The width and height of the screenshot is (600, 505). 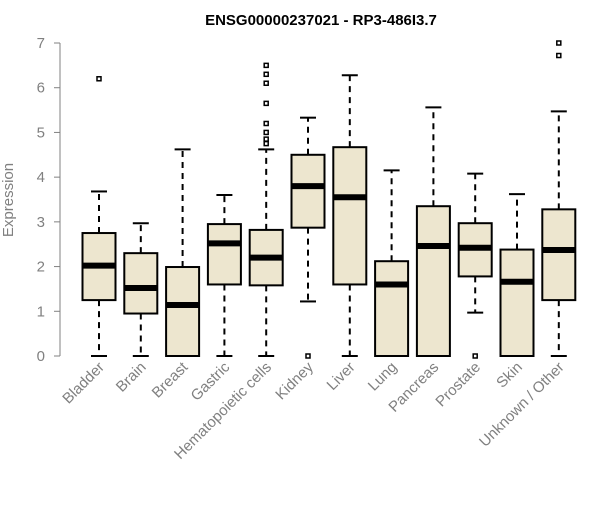 I want to click on x-tick-label: Brain, so click(x=131, y=377).